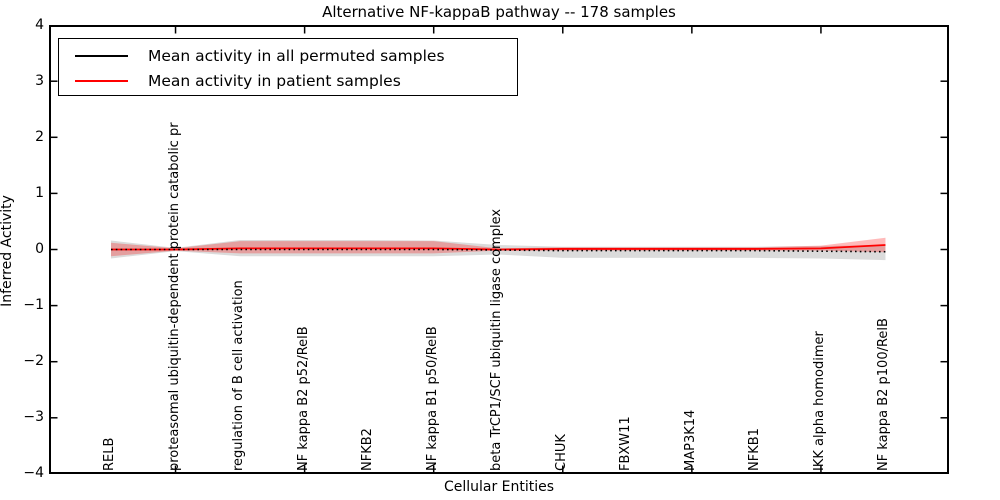  What do you see at coordinates (101, 55) in the screenshot?
I see `permuted-line-sample` at bounding box center [101, 55].